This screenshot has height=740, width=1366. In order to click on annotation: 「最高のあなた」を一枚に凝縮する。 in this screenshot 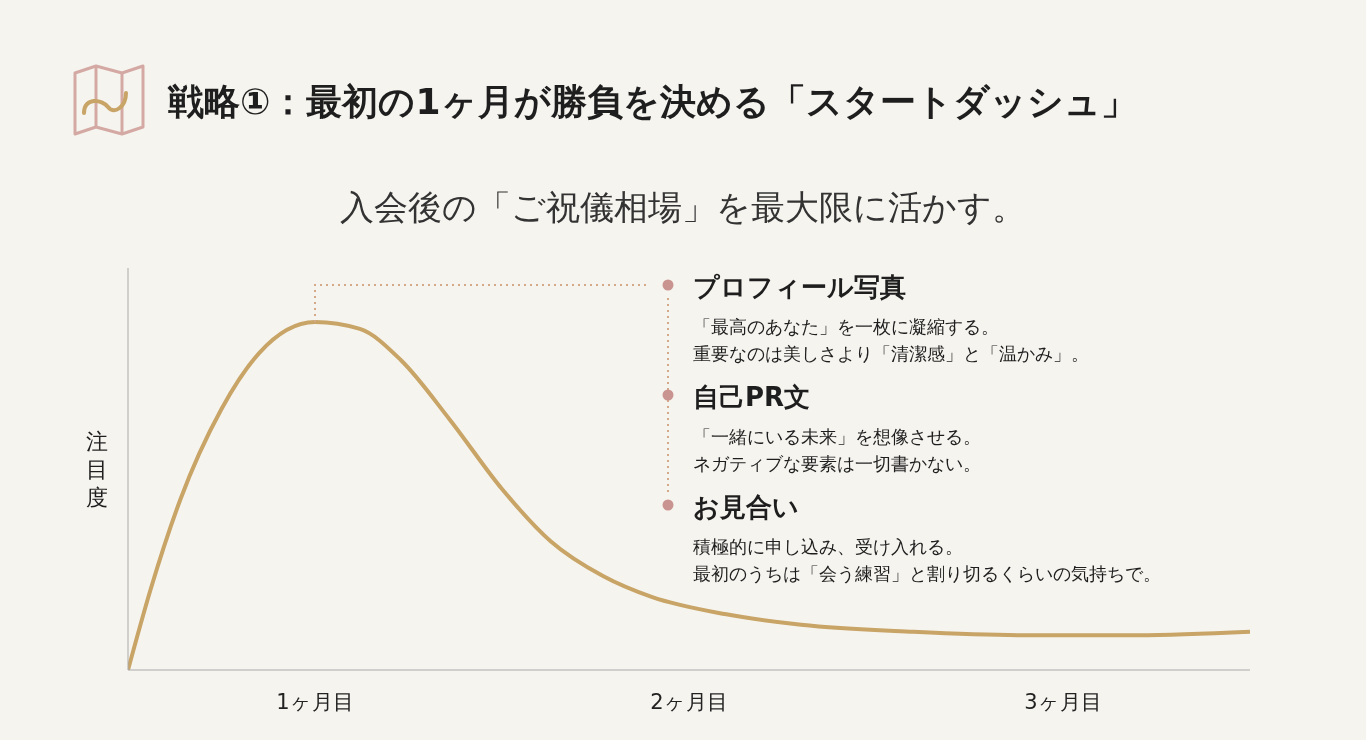, I will do `click(846, 327)`.